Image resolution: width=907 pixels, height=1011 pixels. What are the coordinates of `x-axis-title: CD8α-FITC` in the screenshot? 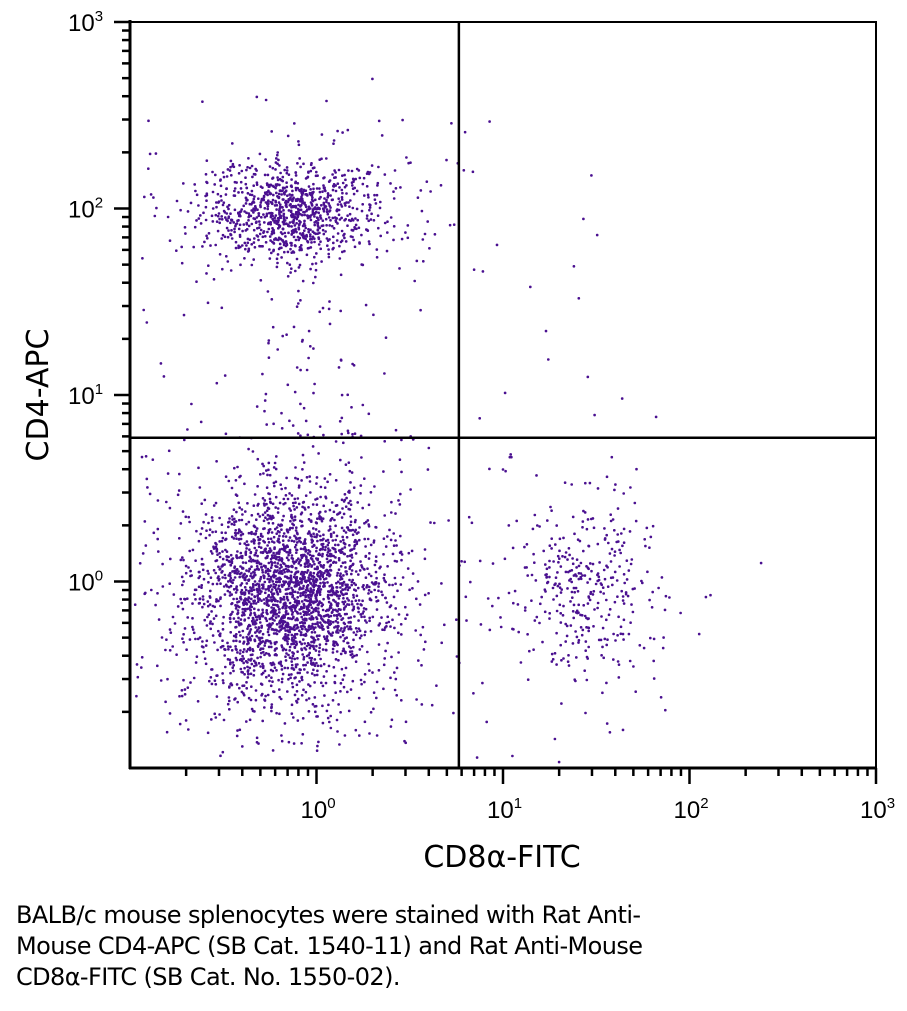 It's located at (501, 857).